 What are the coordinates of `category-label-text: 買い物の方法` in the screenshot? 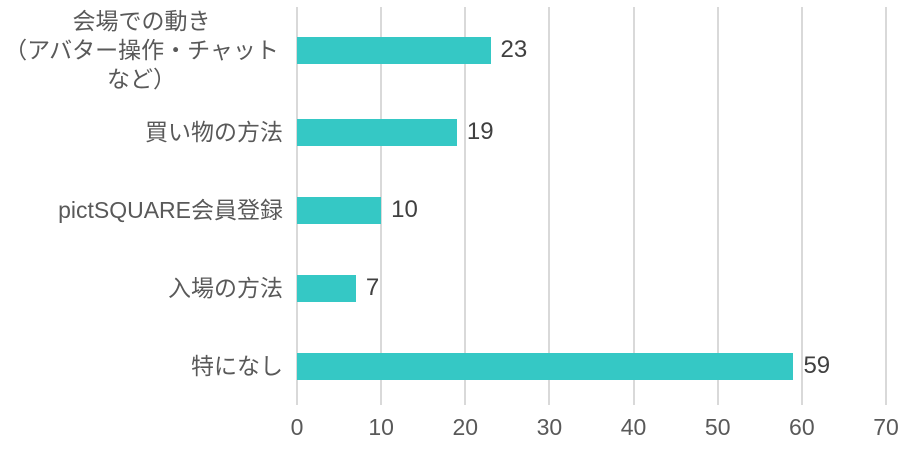 It's located at (214, 131).